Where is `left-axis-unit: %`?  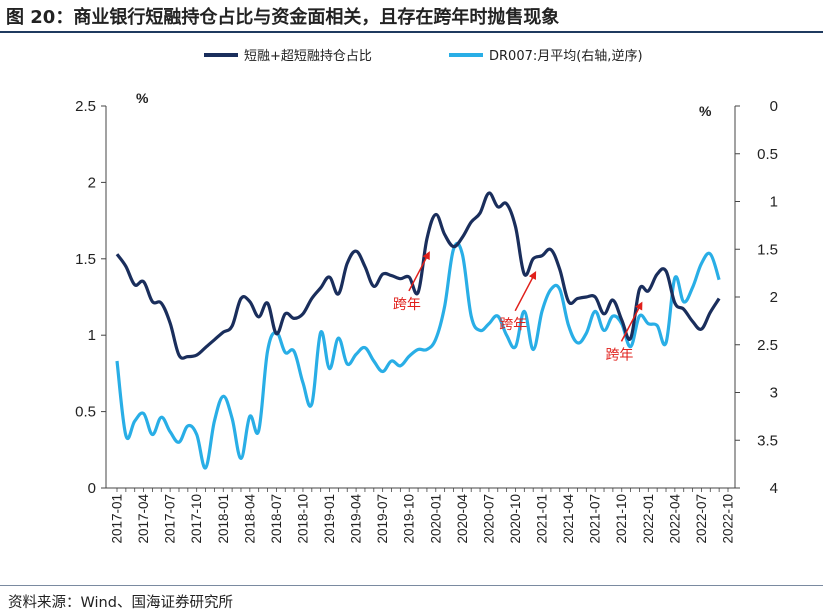
left-axis-unit: % is located at coordinates (142, 98).